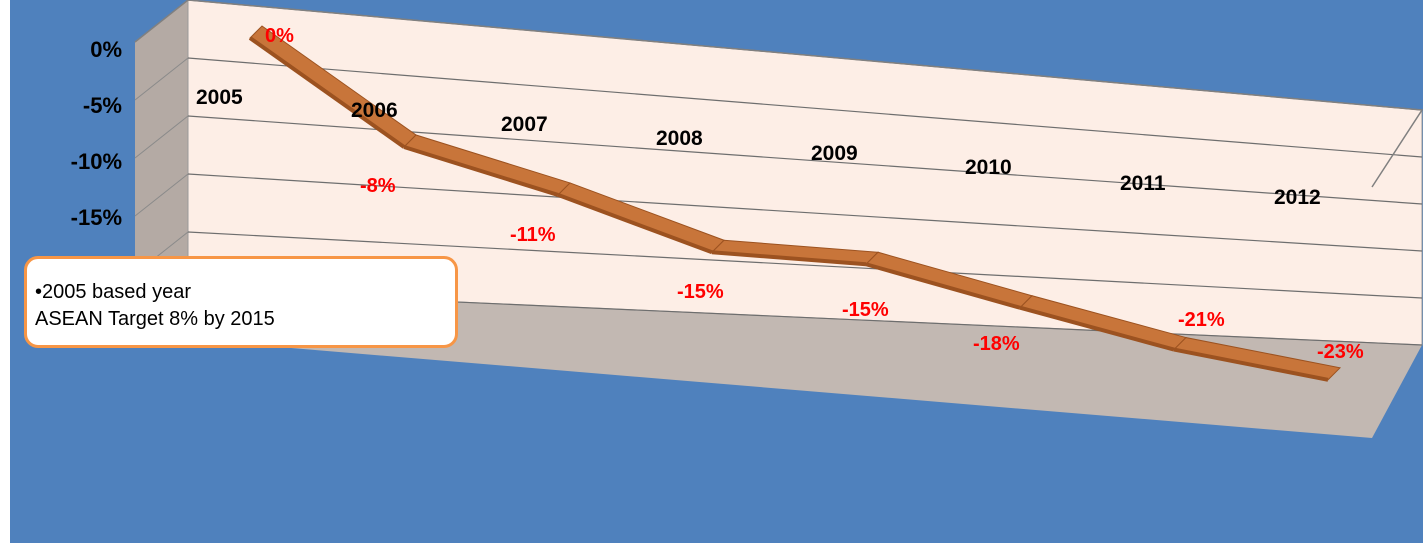 This screenshot has height=543, width=1423. Describe the element at coordinates (279, 36) in the screenshot. I see `data-label: 0%` at that location.